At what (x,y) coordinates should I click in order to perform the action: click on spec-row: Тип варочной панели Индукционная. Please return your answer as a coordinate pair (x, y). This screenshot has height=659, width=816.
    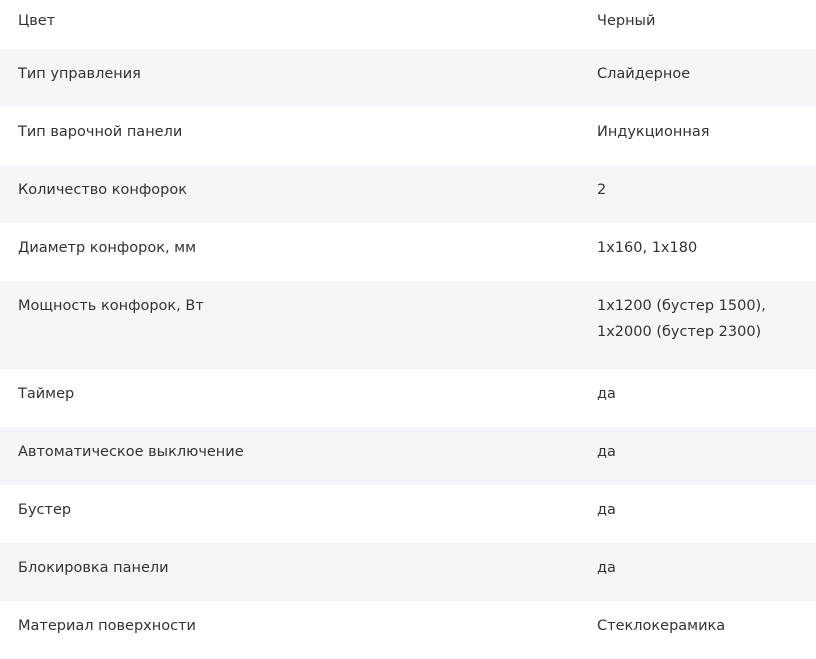
    Looking at the image, I should click on (408, 136).